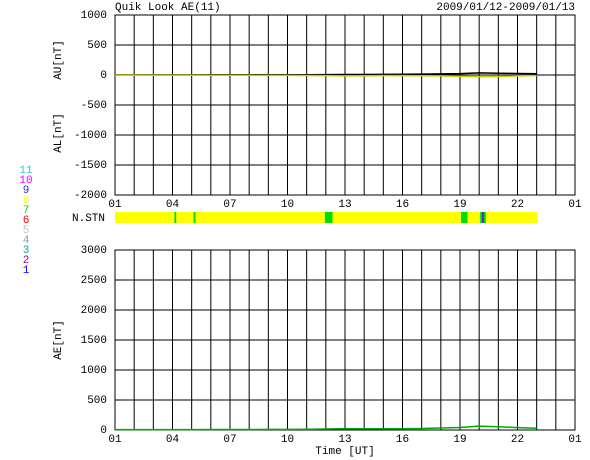 This screenshot has width=590, height=460. Describe the element at coordinates (26, 171) in the screenshot. I see `station-legend: 11` at that location.